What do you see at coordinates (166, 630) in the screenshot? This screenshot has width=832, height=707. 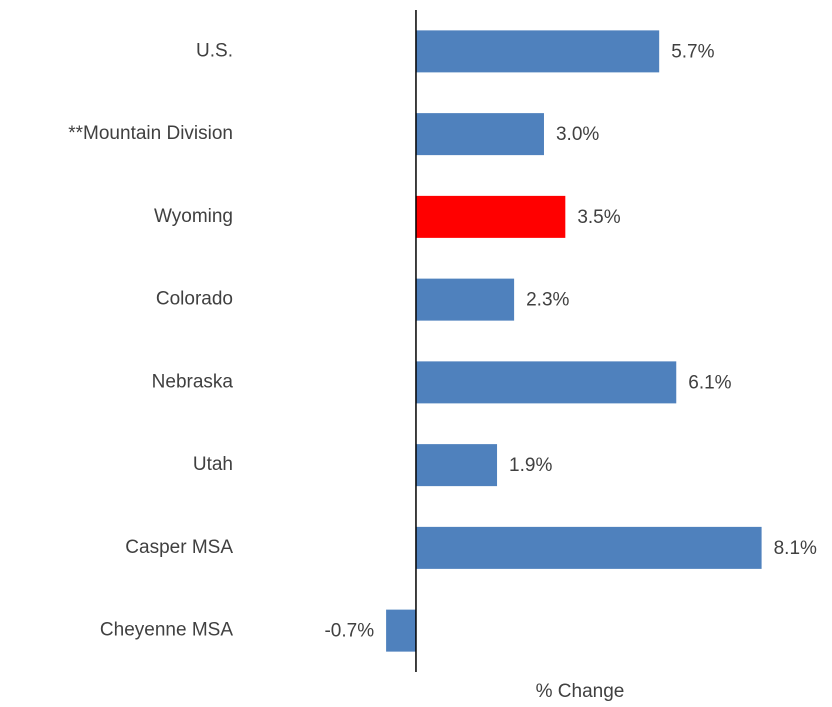 I see `y-tick-label: Cheyenne MSA` at bounding box center [166, 630].